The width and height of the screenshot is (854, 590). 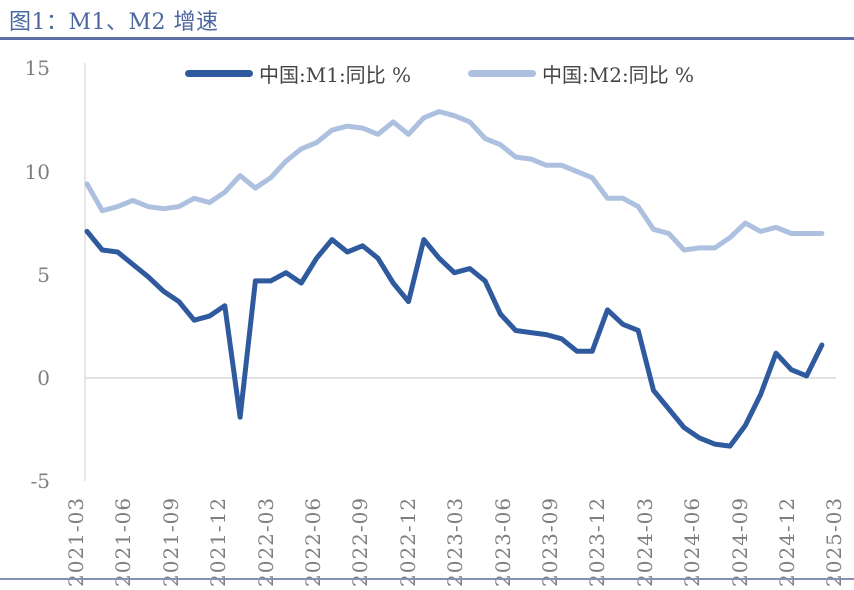 I want to click on x-axis-tick-label: 2022-09, so click(x=360, y=541).